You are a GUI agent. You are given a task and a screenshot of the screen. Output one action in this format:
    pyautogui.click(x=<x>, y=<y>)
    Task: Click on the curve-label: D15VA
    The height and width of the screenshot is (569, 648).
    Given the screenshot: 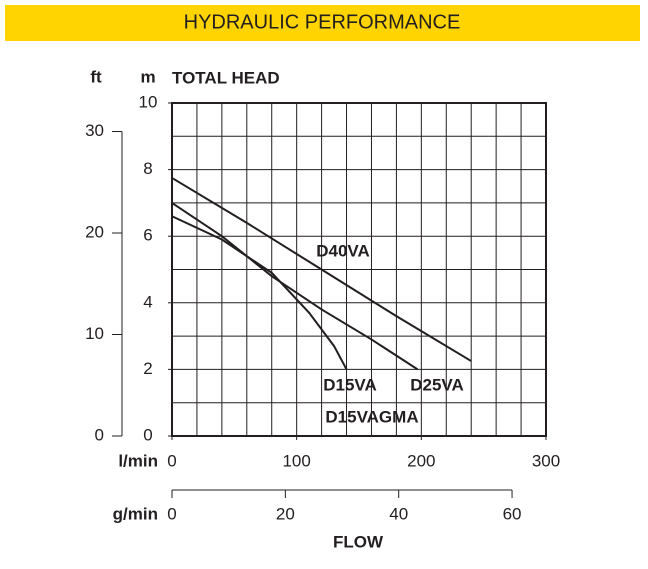 What is the action you would take?
    pyautogui.click(x=350, y=384)
    